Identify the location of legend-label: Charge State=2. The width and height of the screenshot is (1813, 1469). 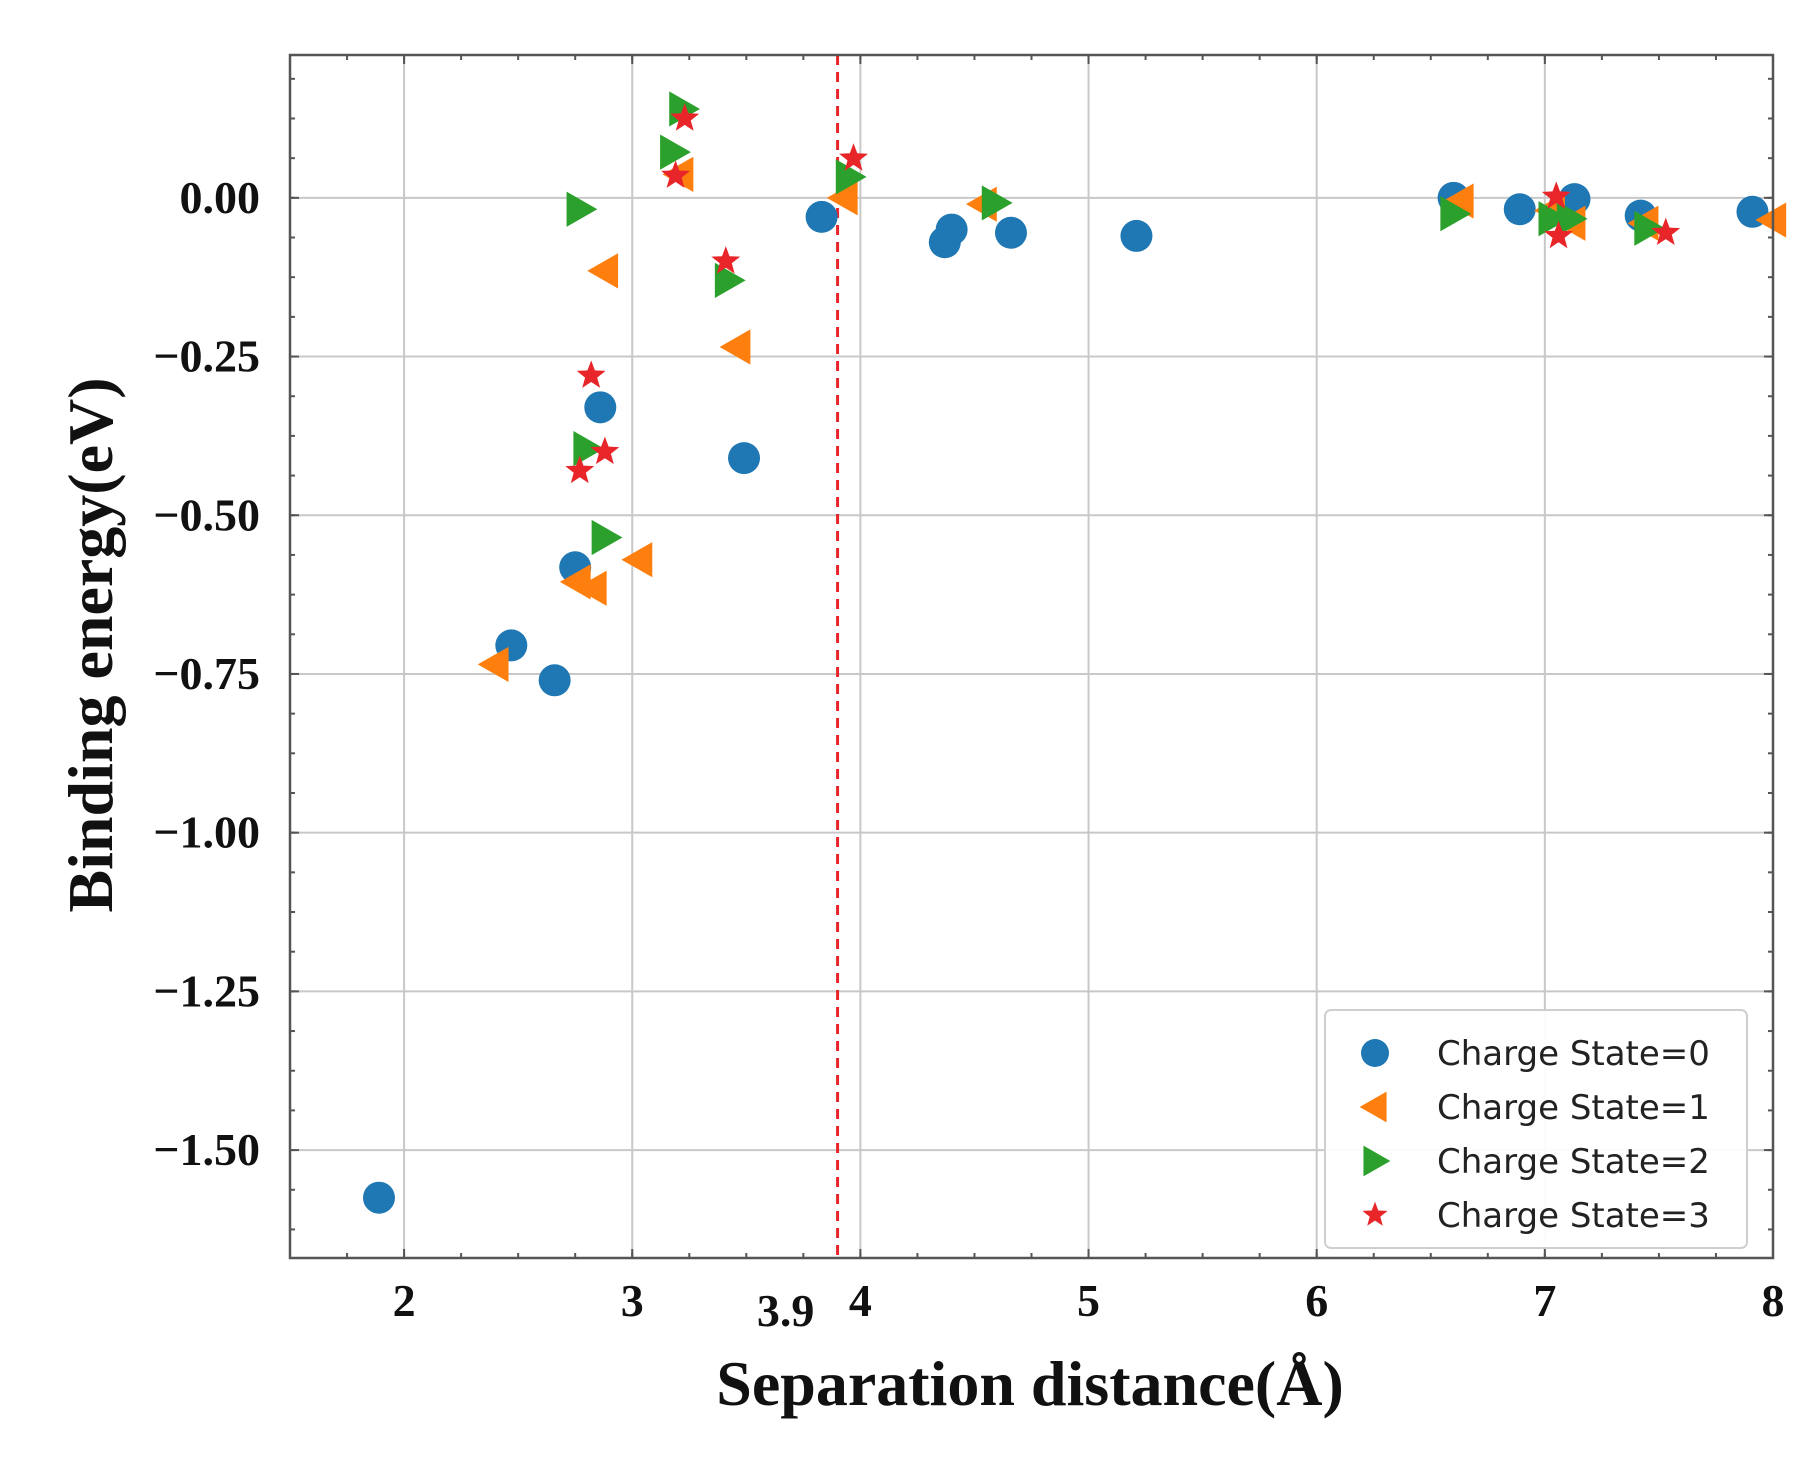
(1573, 1162).